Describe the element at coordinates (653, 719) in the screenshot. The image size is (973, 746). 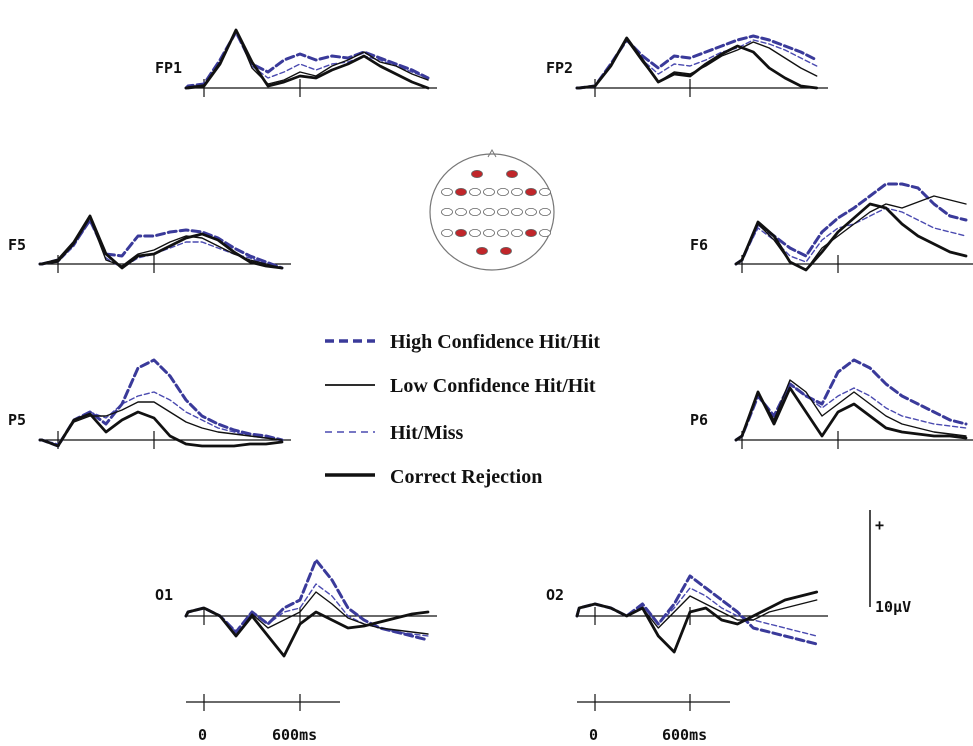
I see `time-axis-right: 0 600ms` at that location.